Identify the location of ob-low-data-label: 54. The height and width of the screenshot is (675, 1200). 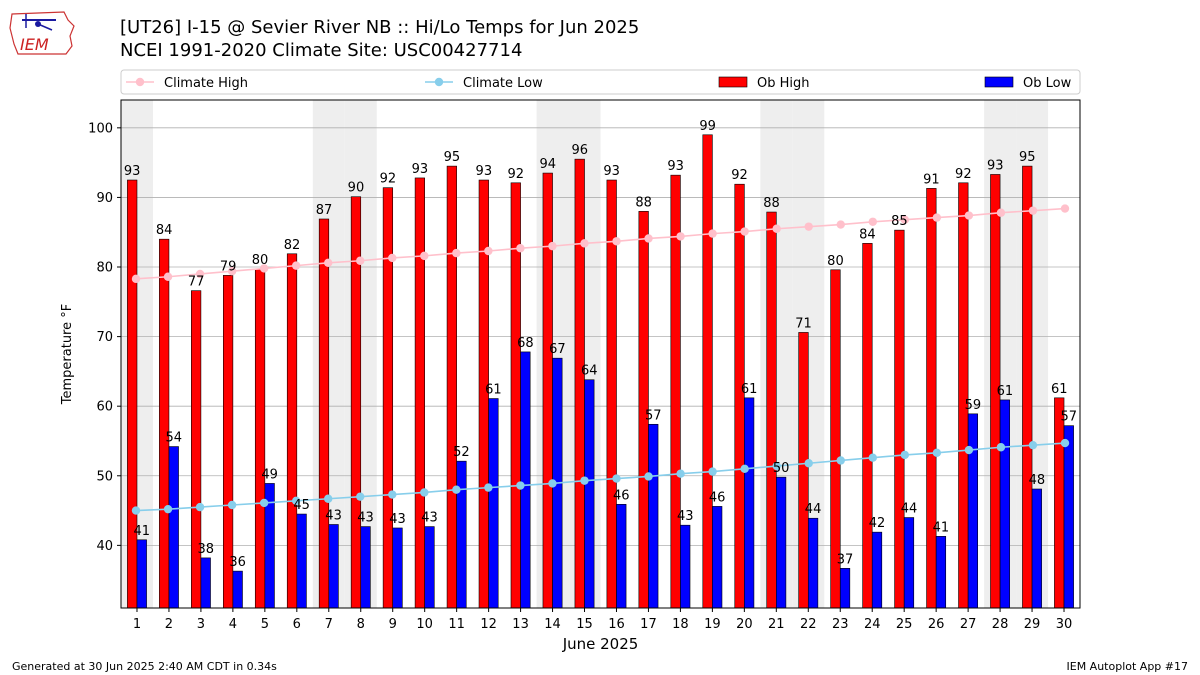
(173, 438).